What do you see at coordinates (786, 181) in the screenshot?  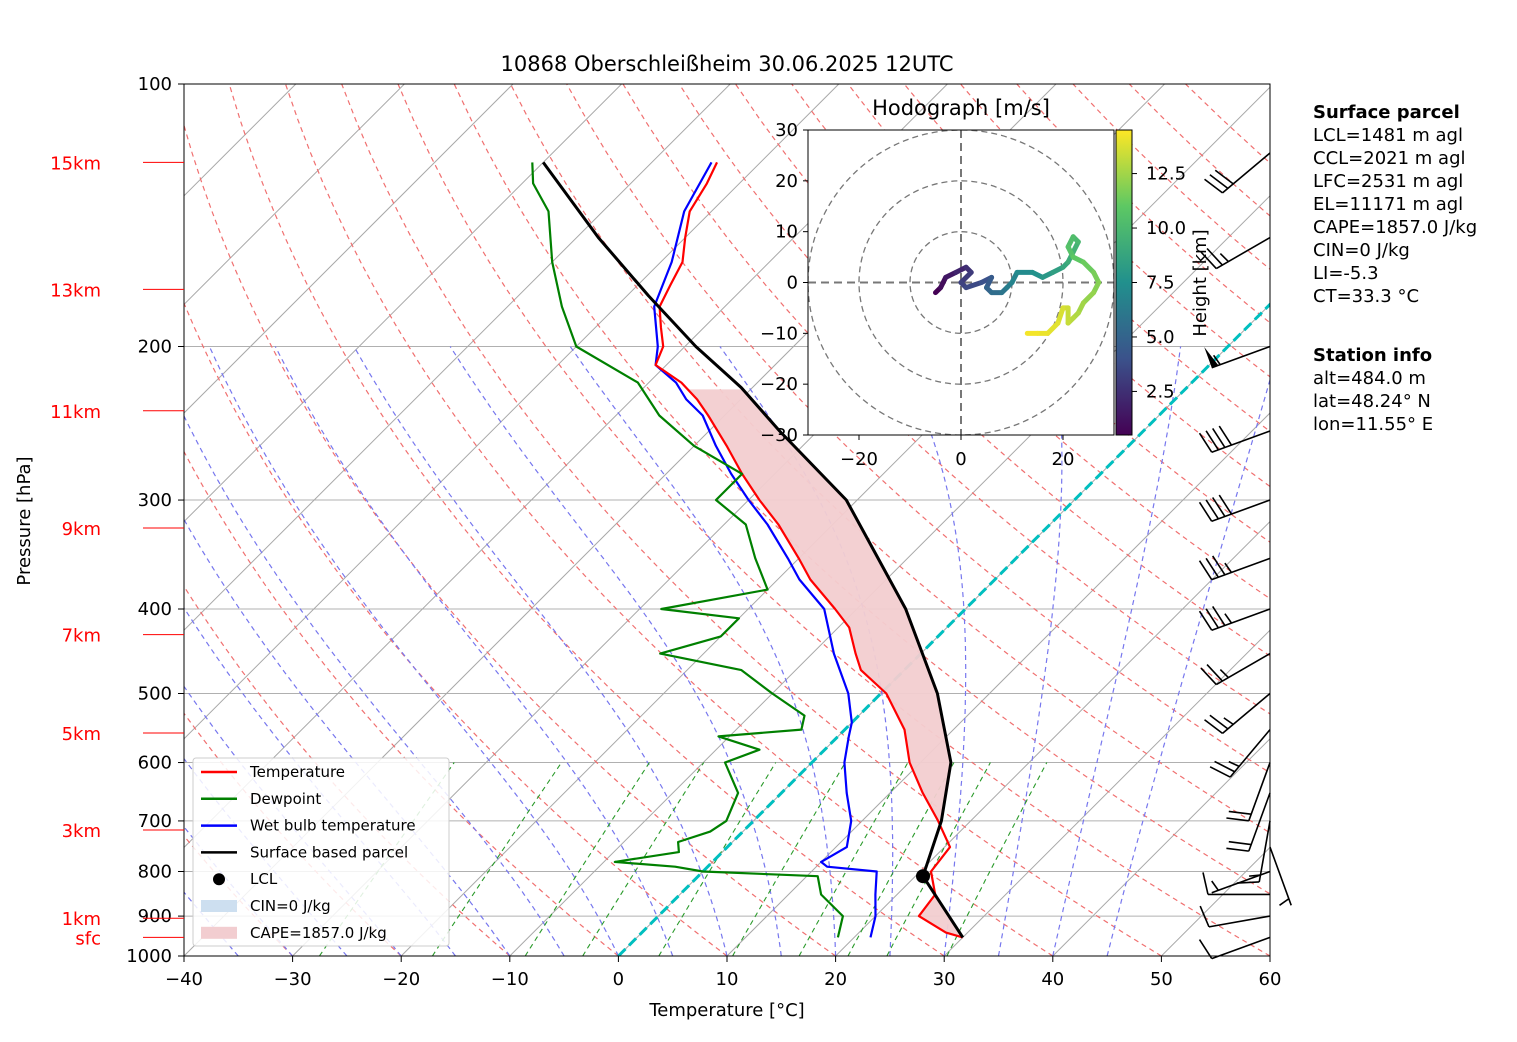 I see `hodograph-y-tick-label: 20` at bounding box center [786, 181].